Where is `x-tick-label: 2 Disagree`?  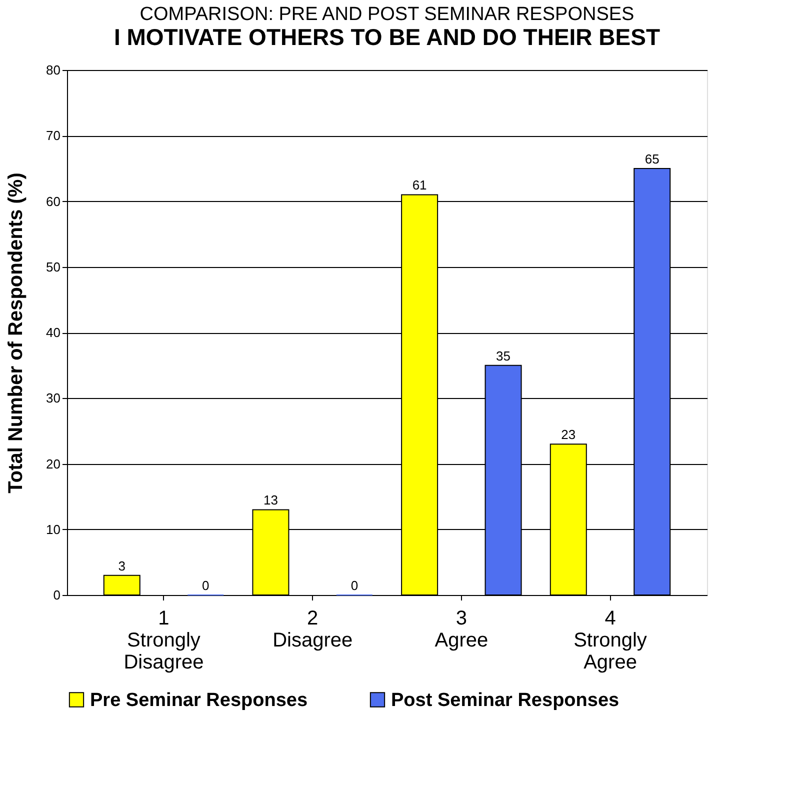
x-tick-label: 2 Disagree is located at coordinates (312, 630).